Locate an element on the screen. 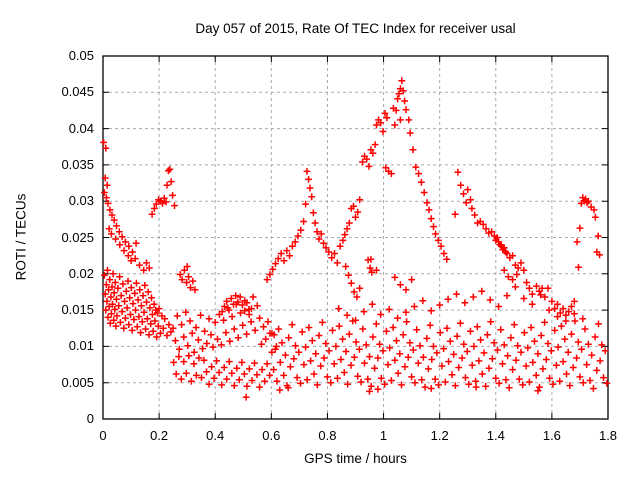 This screenshot has width=640, height=480. x-tick-label: 0.2 is located at coordinates (159, 435).